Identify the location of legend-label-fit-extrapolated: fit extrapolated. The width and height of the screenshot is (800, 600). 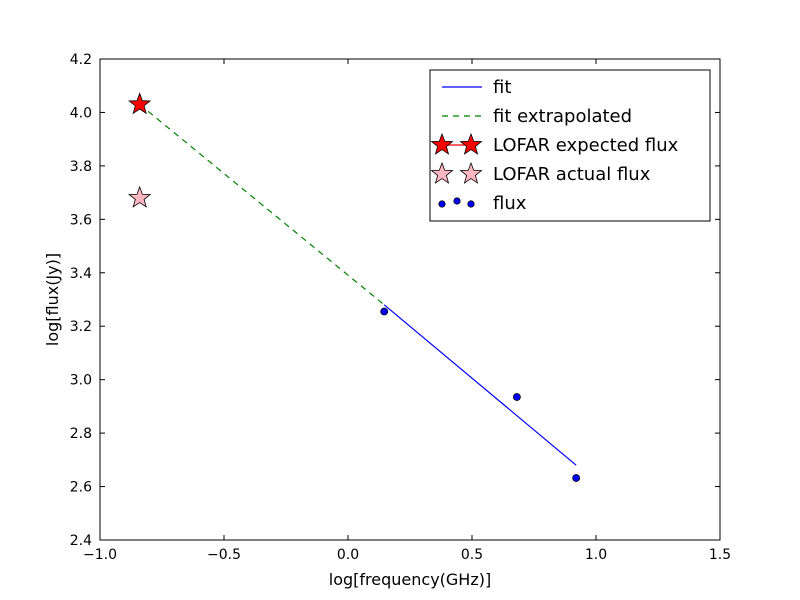
(562, 116).